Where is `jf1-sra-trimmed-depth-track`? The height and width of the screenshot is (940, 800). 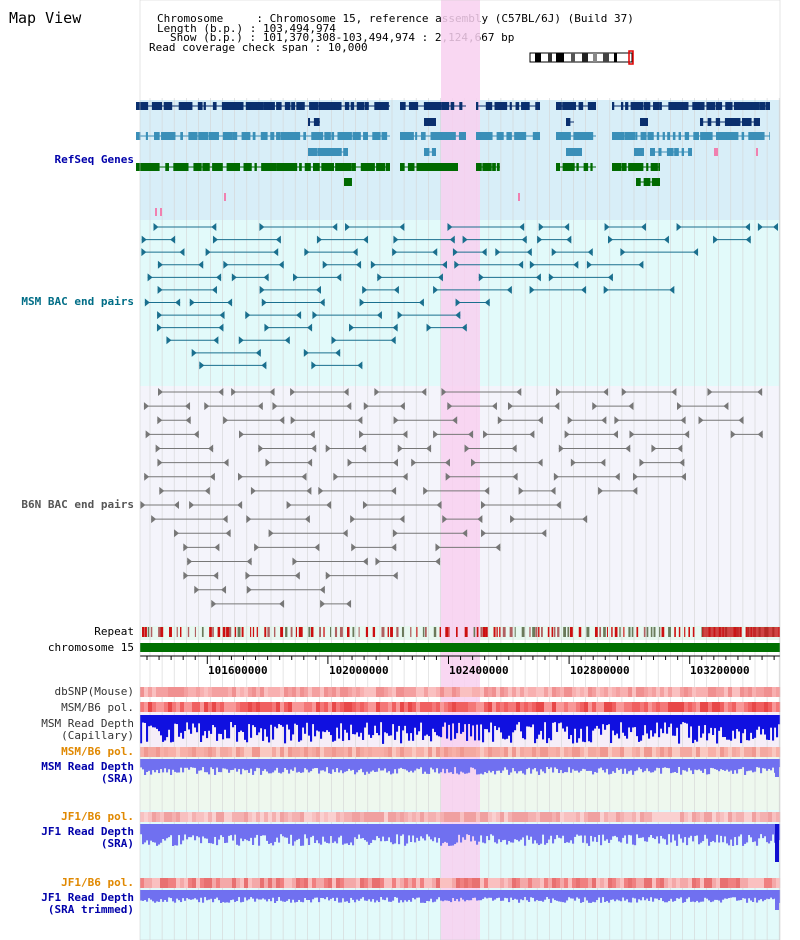 jf1-sra-trimmed-depth-track is located at coordinates (460, 900).